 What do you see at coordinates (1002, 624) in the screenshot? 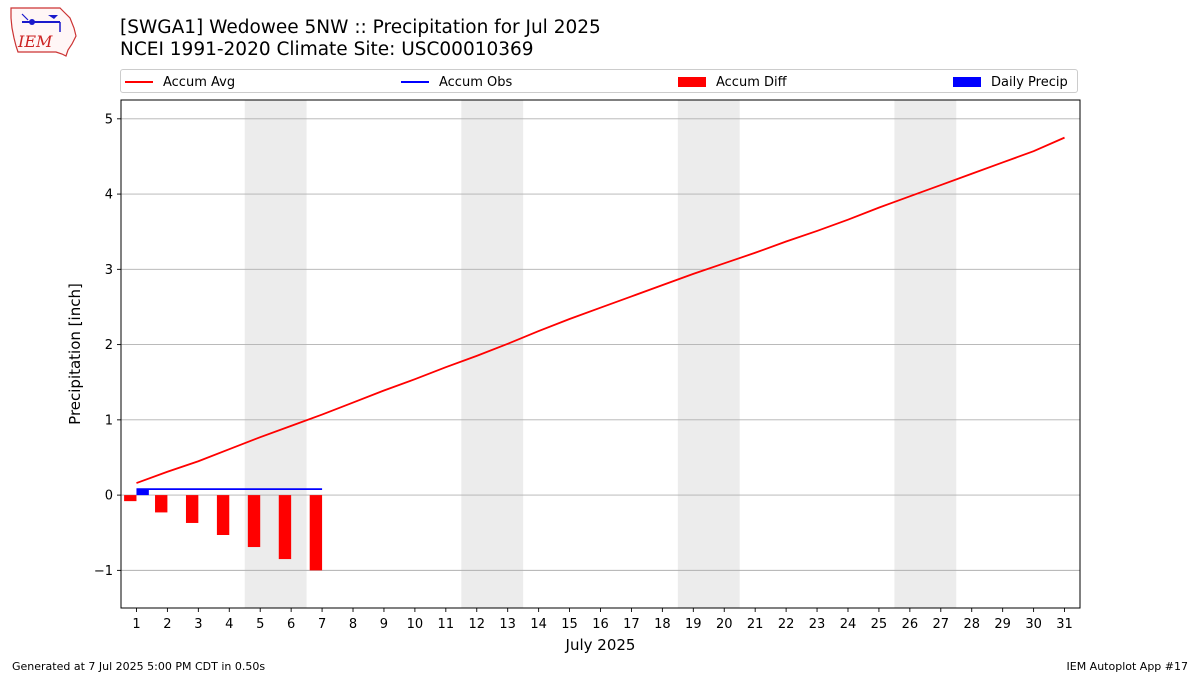
I see `x-tick-label: 29` at bounding box center [1002, 624].